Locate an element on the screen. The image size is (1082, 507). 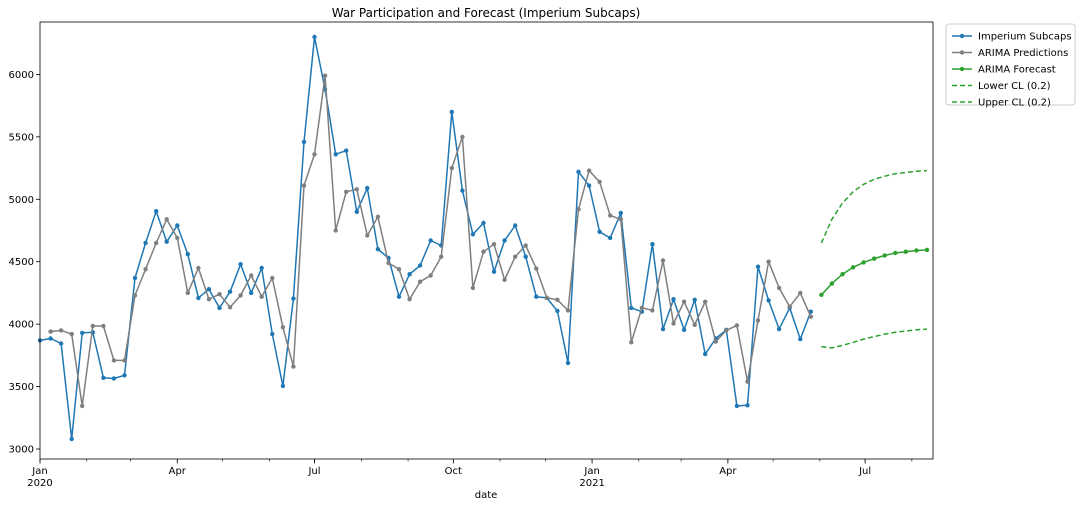
legend-item: ARIMA Predictions is located at coordinates (1010, 53).